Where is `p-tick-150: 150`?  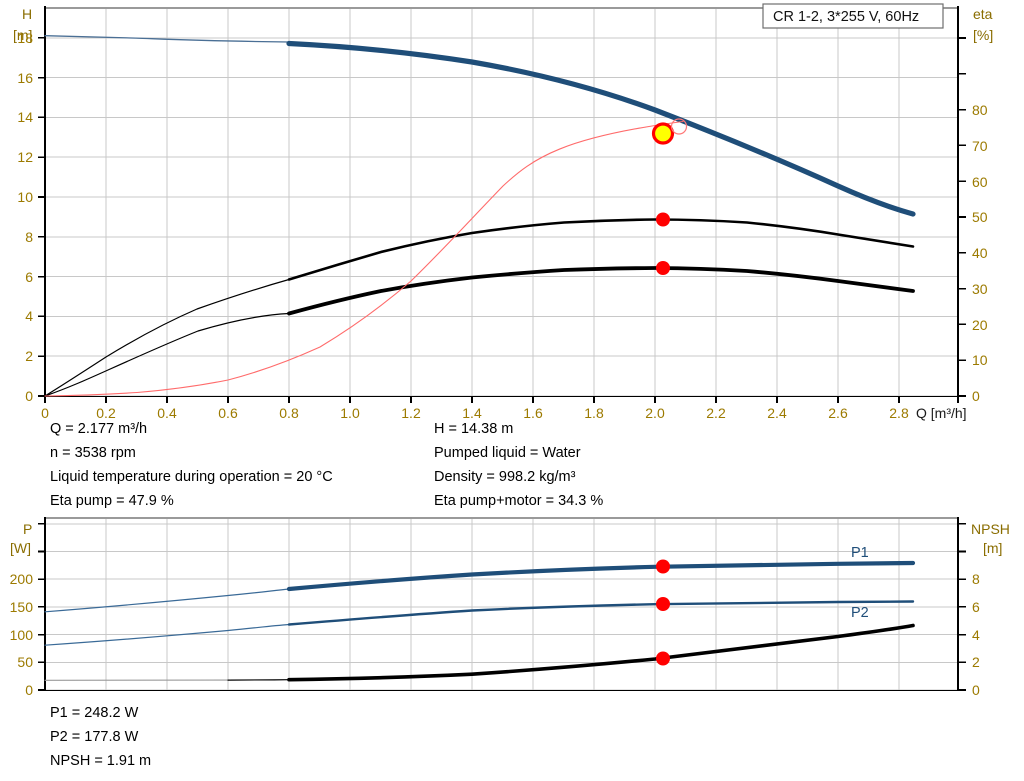 p-tick-150: 150 is located at coordinates (22, 607).